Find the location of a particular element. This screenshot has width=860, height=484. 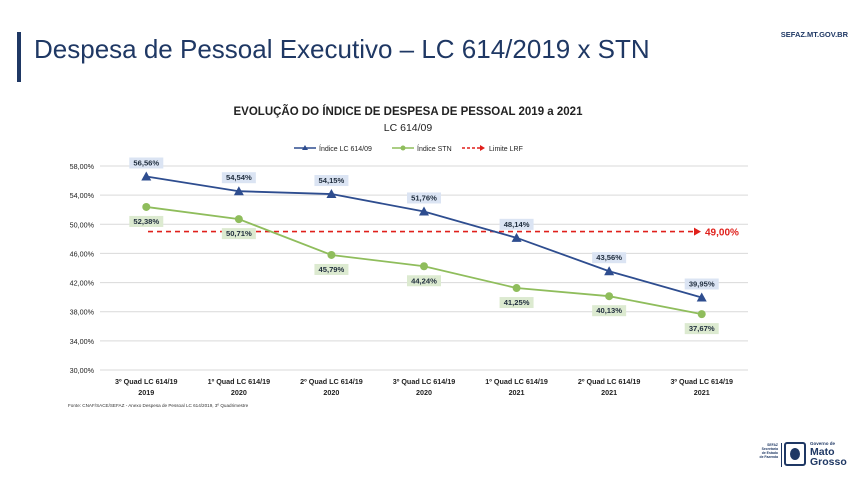

stn-series-data-label: 52,38% is located at coordinates (146, 221).